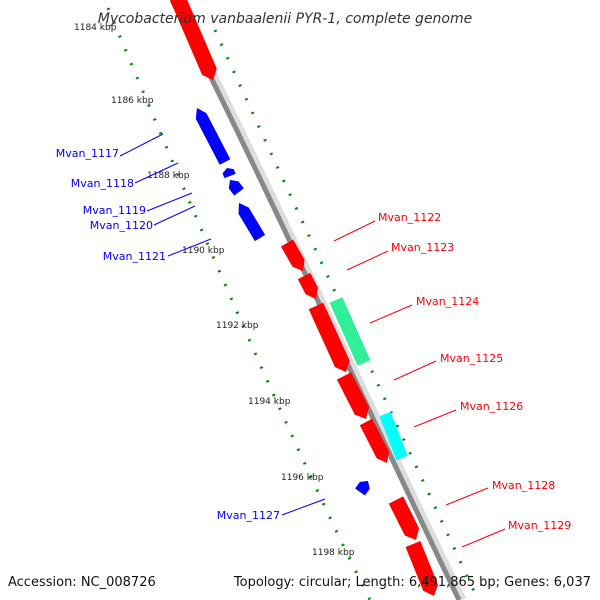 The width and height of the screenshot is (600, 600). Describe the element at coordinates (447, 301) in the screenshot. I see `gene-label-mvan-1124: Mvan_1124` at that location.